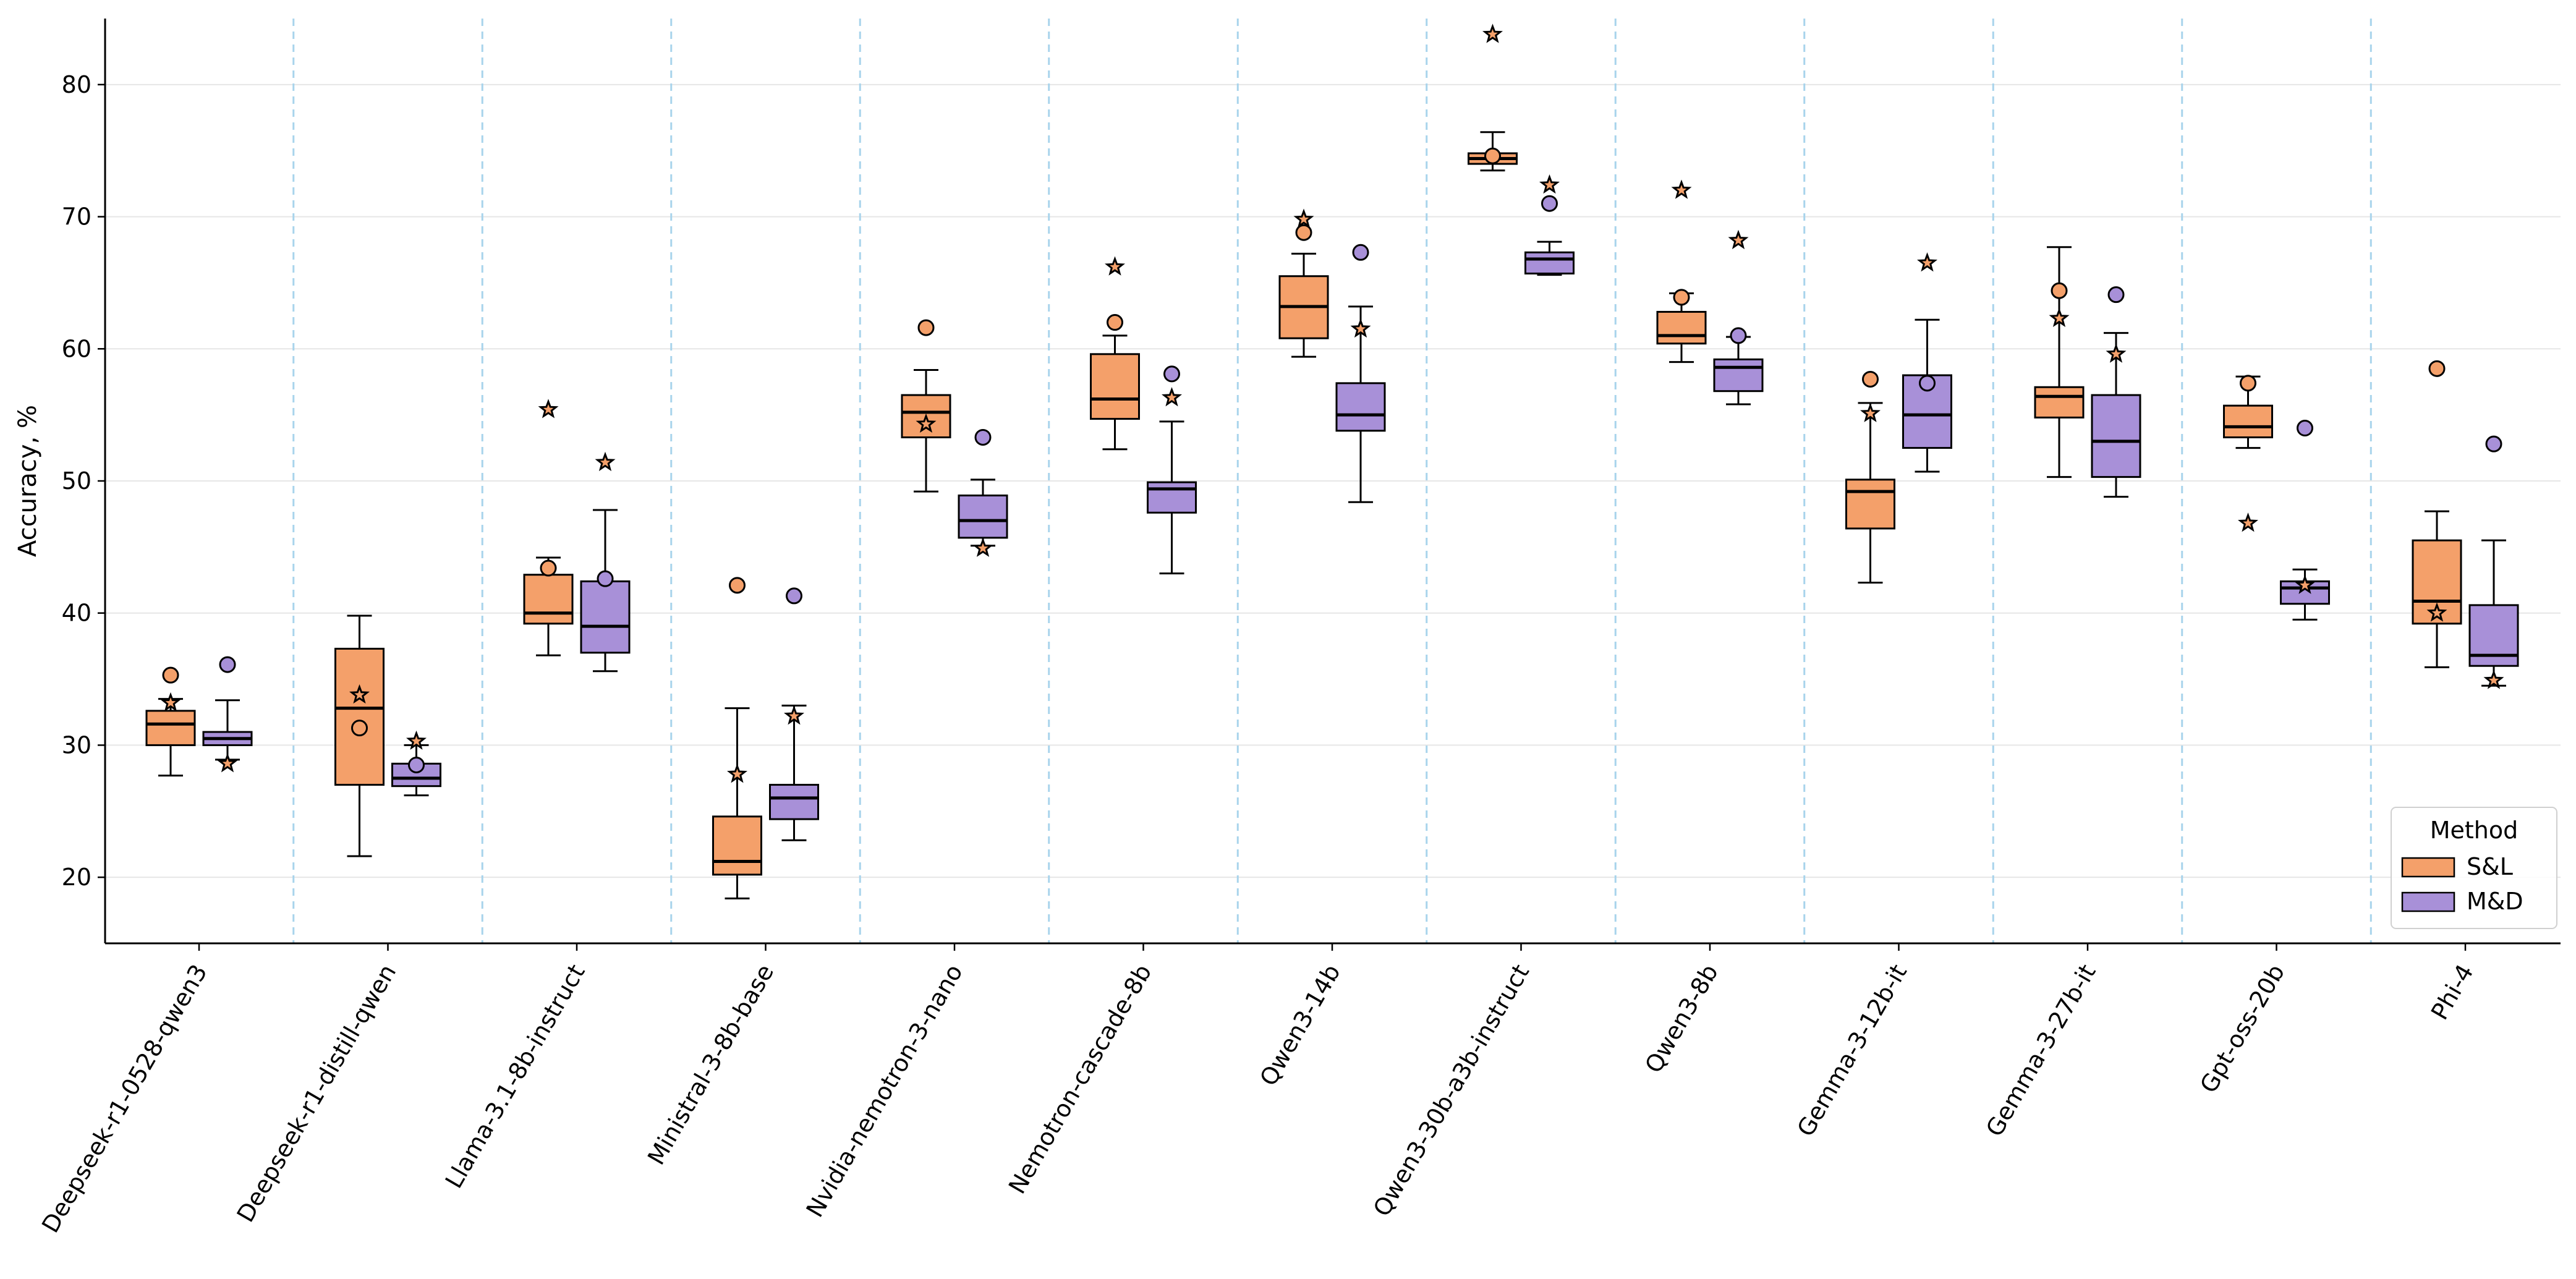 This screenshot has height=1279, width=2576. Describe the element at coordinates (76, 348) in the screenshot. I see `y-tick-label: 60` at that location.